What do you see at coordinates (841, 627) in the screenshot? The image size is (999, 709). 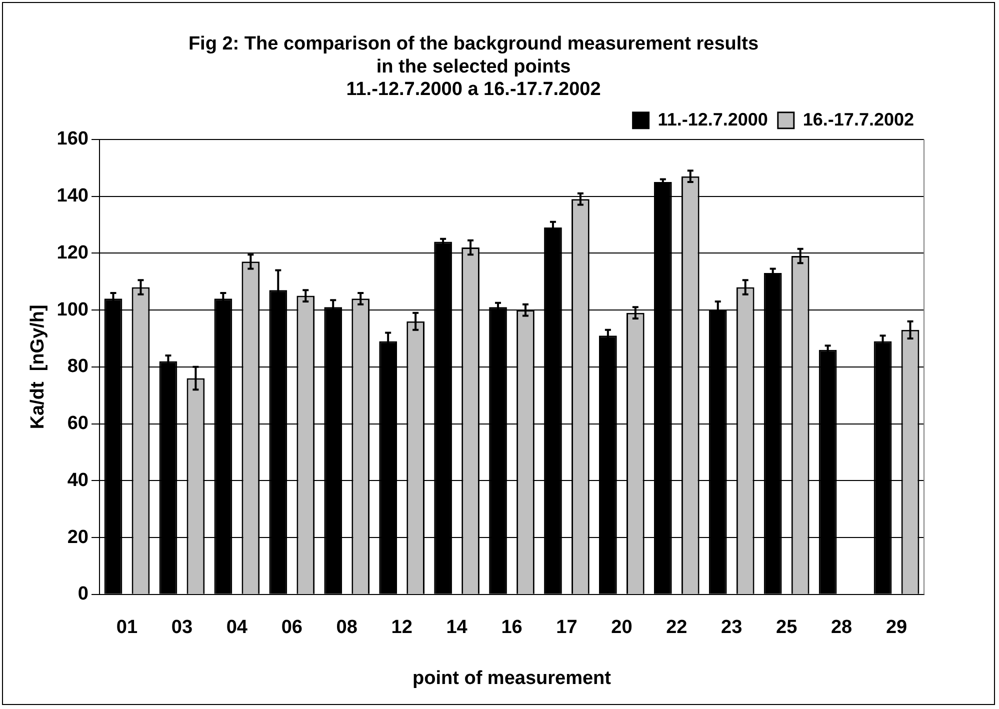 I see `x-tick-label: 28` at bounding box center [841, 627].